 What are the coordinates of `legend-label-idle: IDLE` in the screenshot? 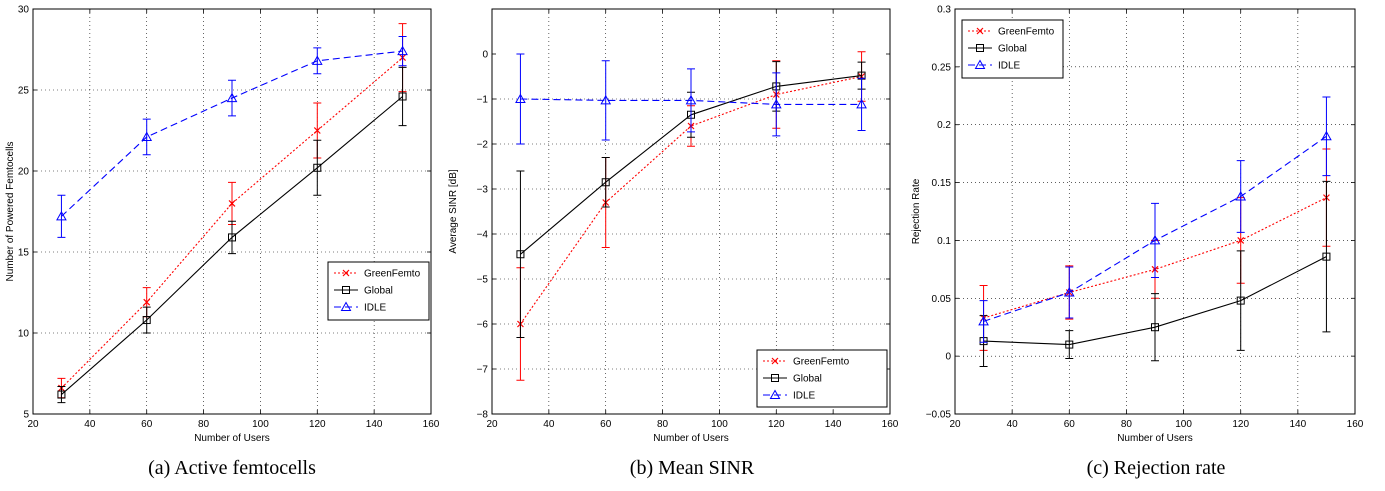 It's located at (375, 308).